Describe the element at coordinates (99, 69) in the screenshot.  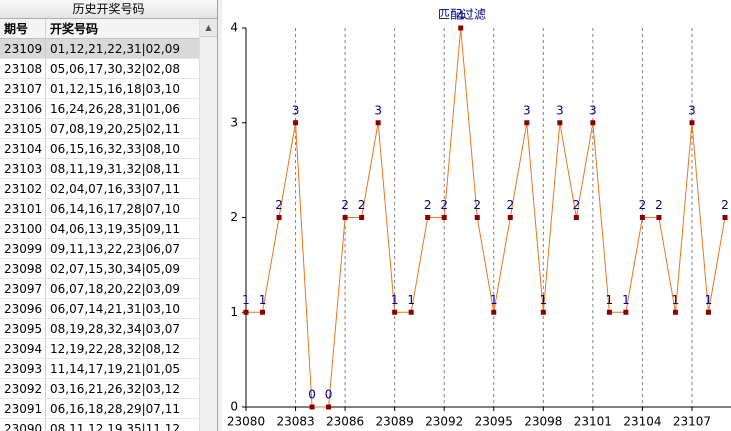
I see `table-row: 23108 05,06,17,30,32|02,08` at that location.